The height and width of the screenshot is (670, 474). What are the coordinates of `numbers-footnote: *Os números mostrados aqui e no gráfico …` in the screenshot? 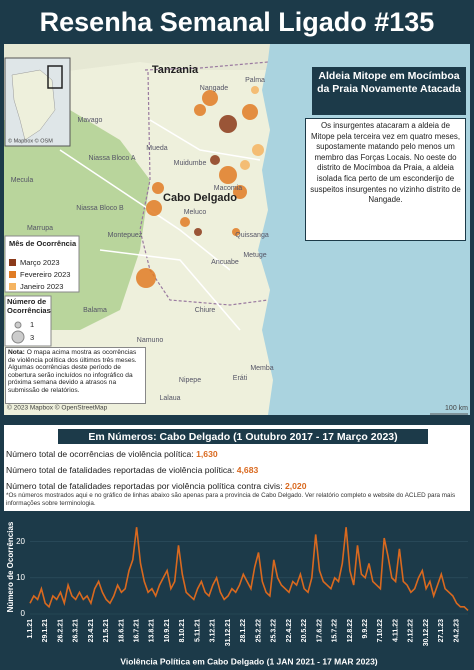 It's located at (231, 499).